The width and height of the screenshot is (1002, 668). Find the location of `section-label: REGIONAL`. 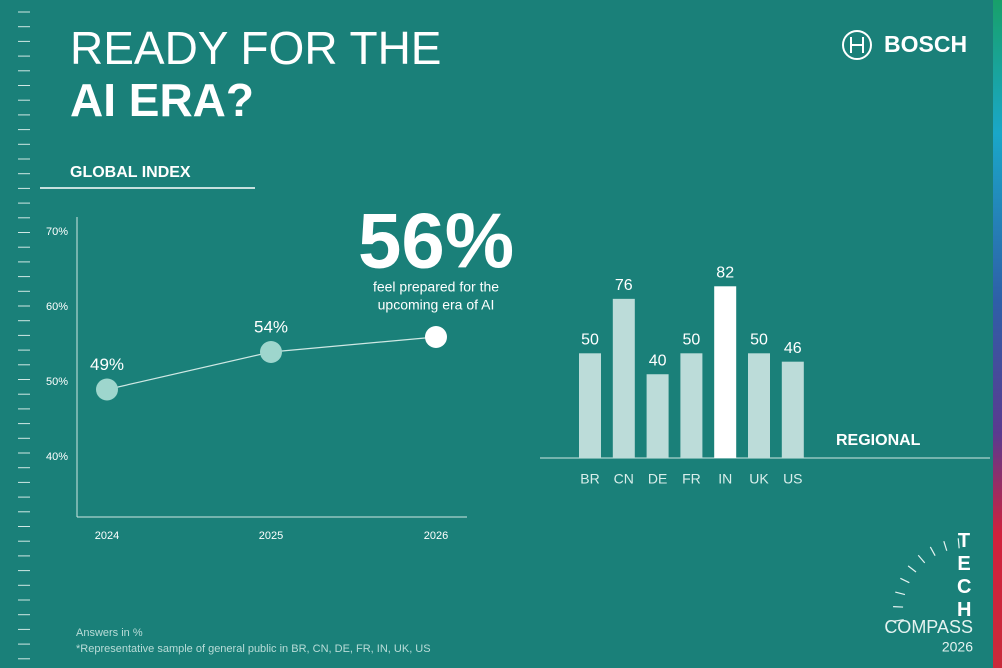

section-label: REGIONAL is located at coordinates (878, 440).